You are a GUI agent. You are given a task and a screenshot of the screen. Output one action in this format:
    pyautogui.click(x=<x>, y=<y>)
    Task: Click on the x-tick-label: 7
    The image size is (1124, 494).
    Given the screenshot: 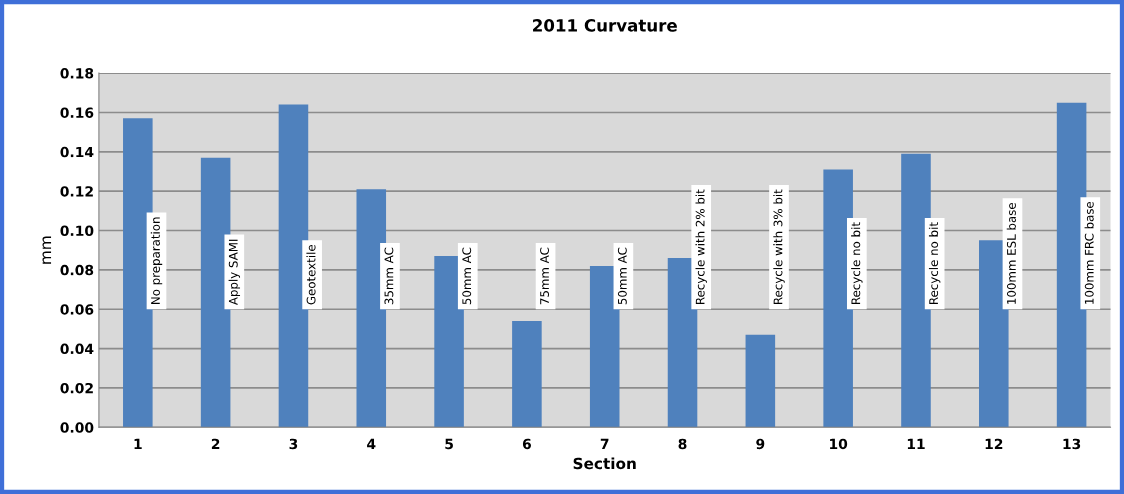 What is the action you would take?
    pyautogui.click(x=604, y=443)
    